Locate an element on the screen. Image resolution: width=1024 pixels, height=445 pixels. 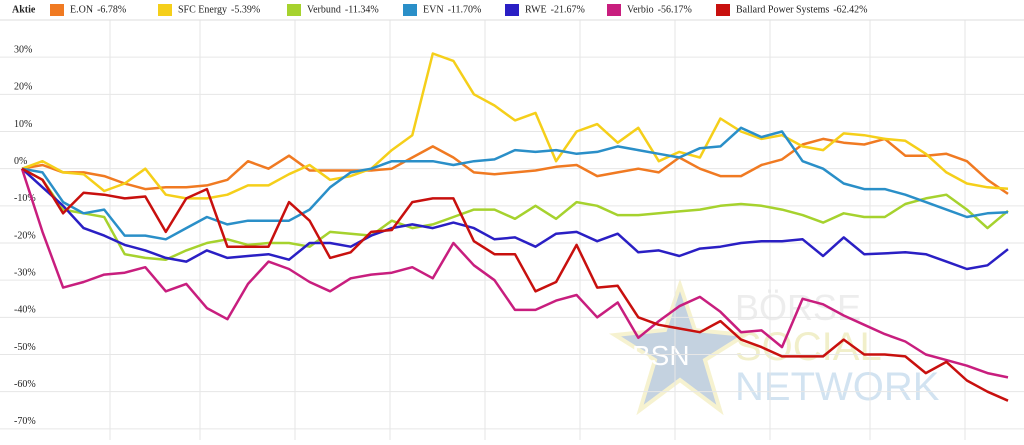
watermark-star is located at coordinates (680, 347).